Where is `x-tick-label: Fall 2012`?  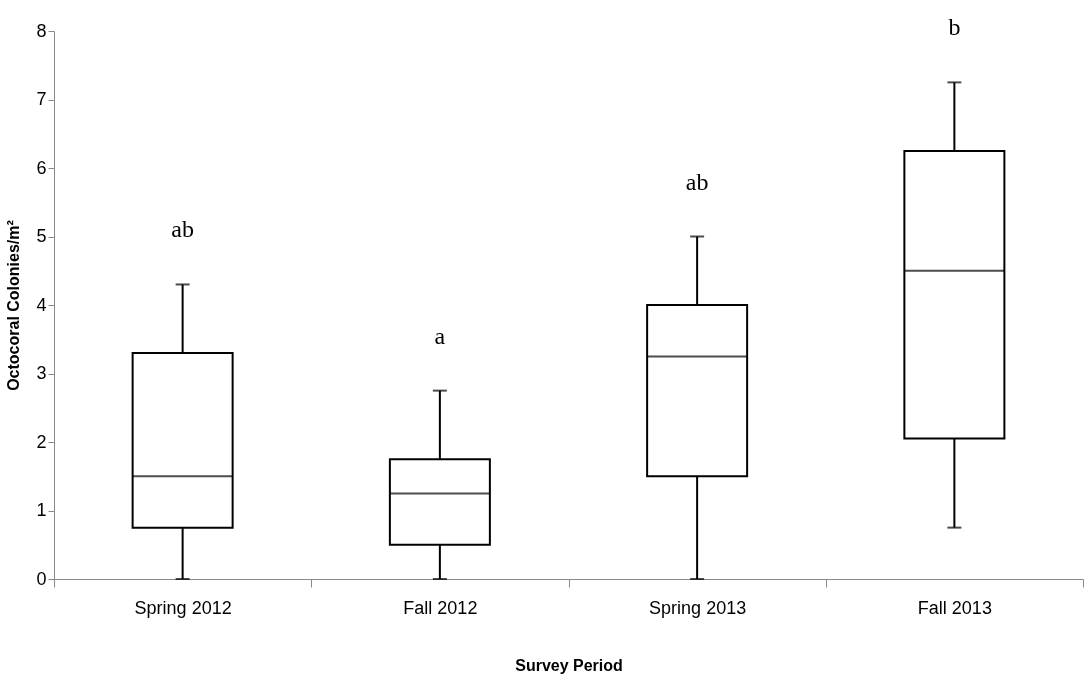 x-tick-label: Fall 2012 is located at coordinates (440, 607).